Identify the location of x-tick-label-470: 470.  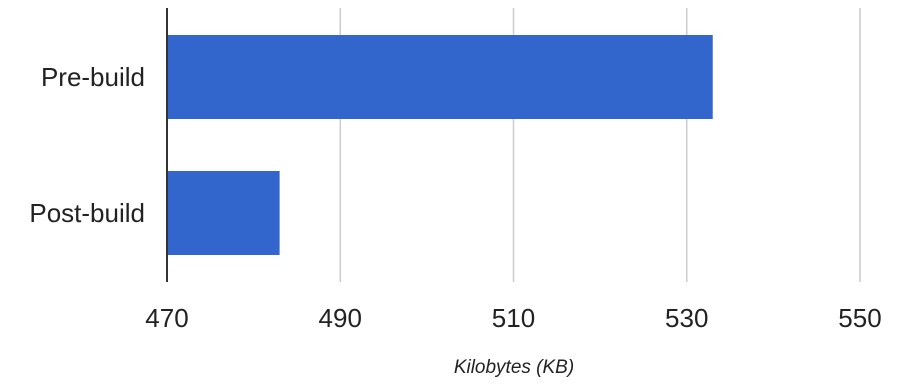
(166, 318).